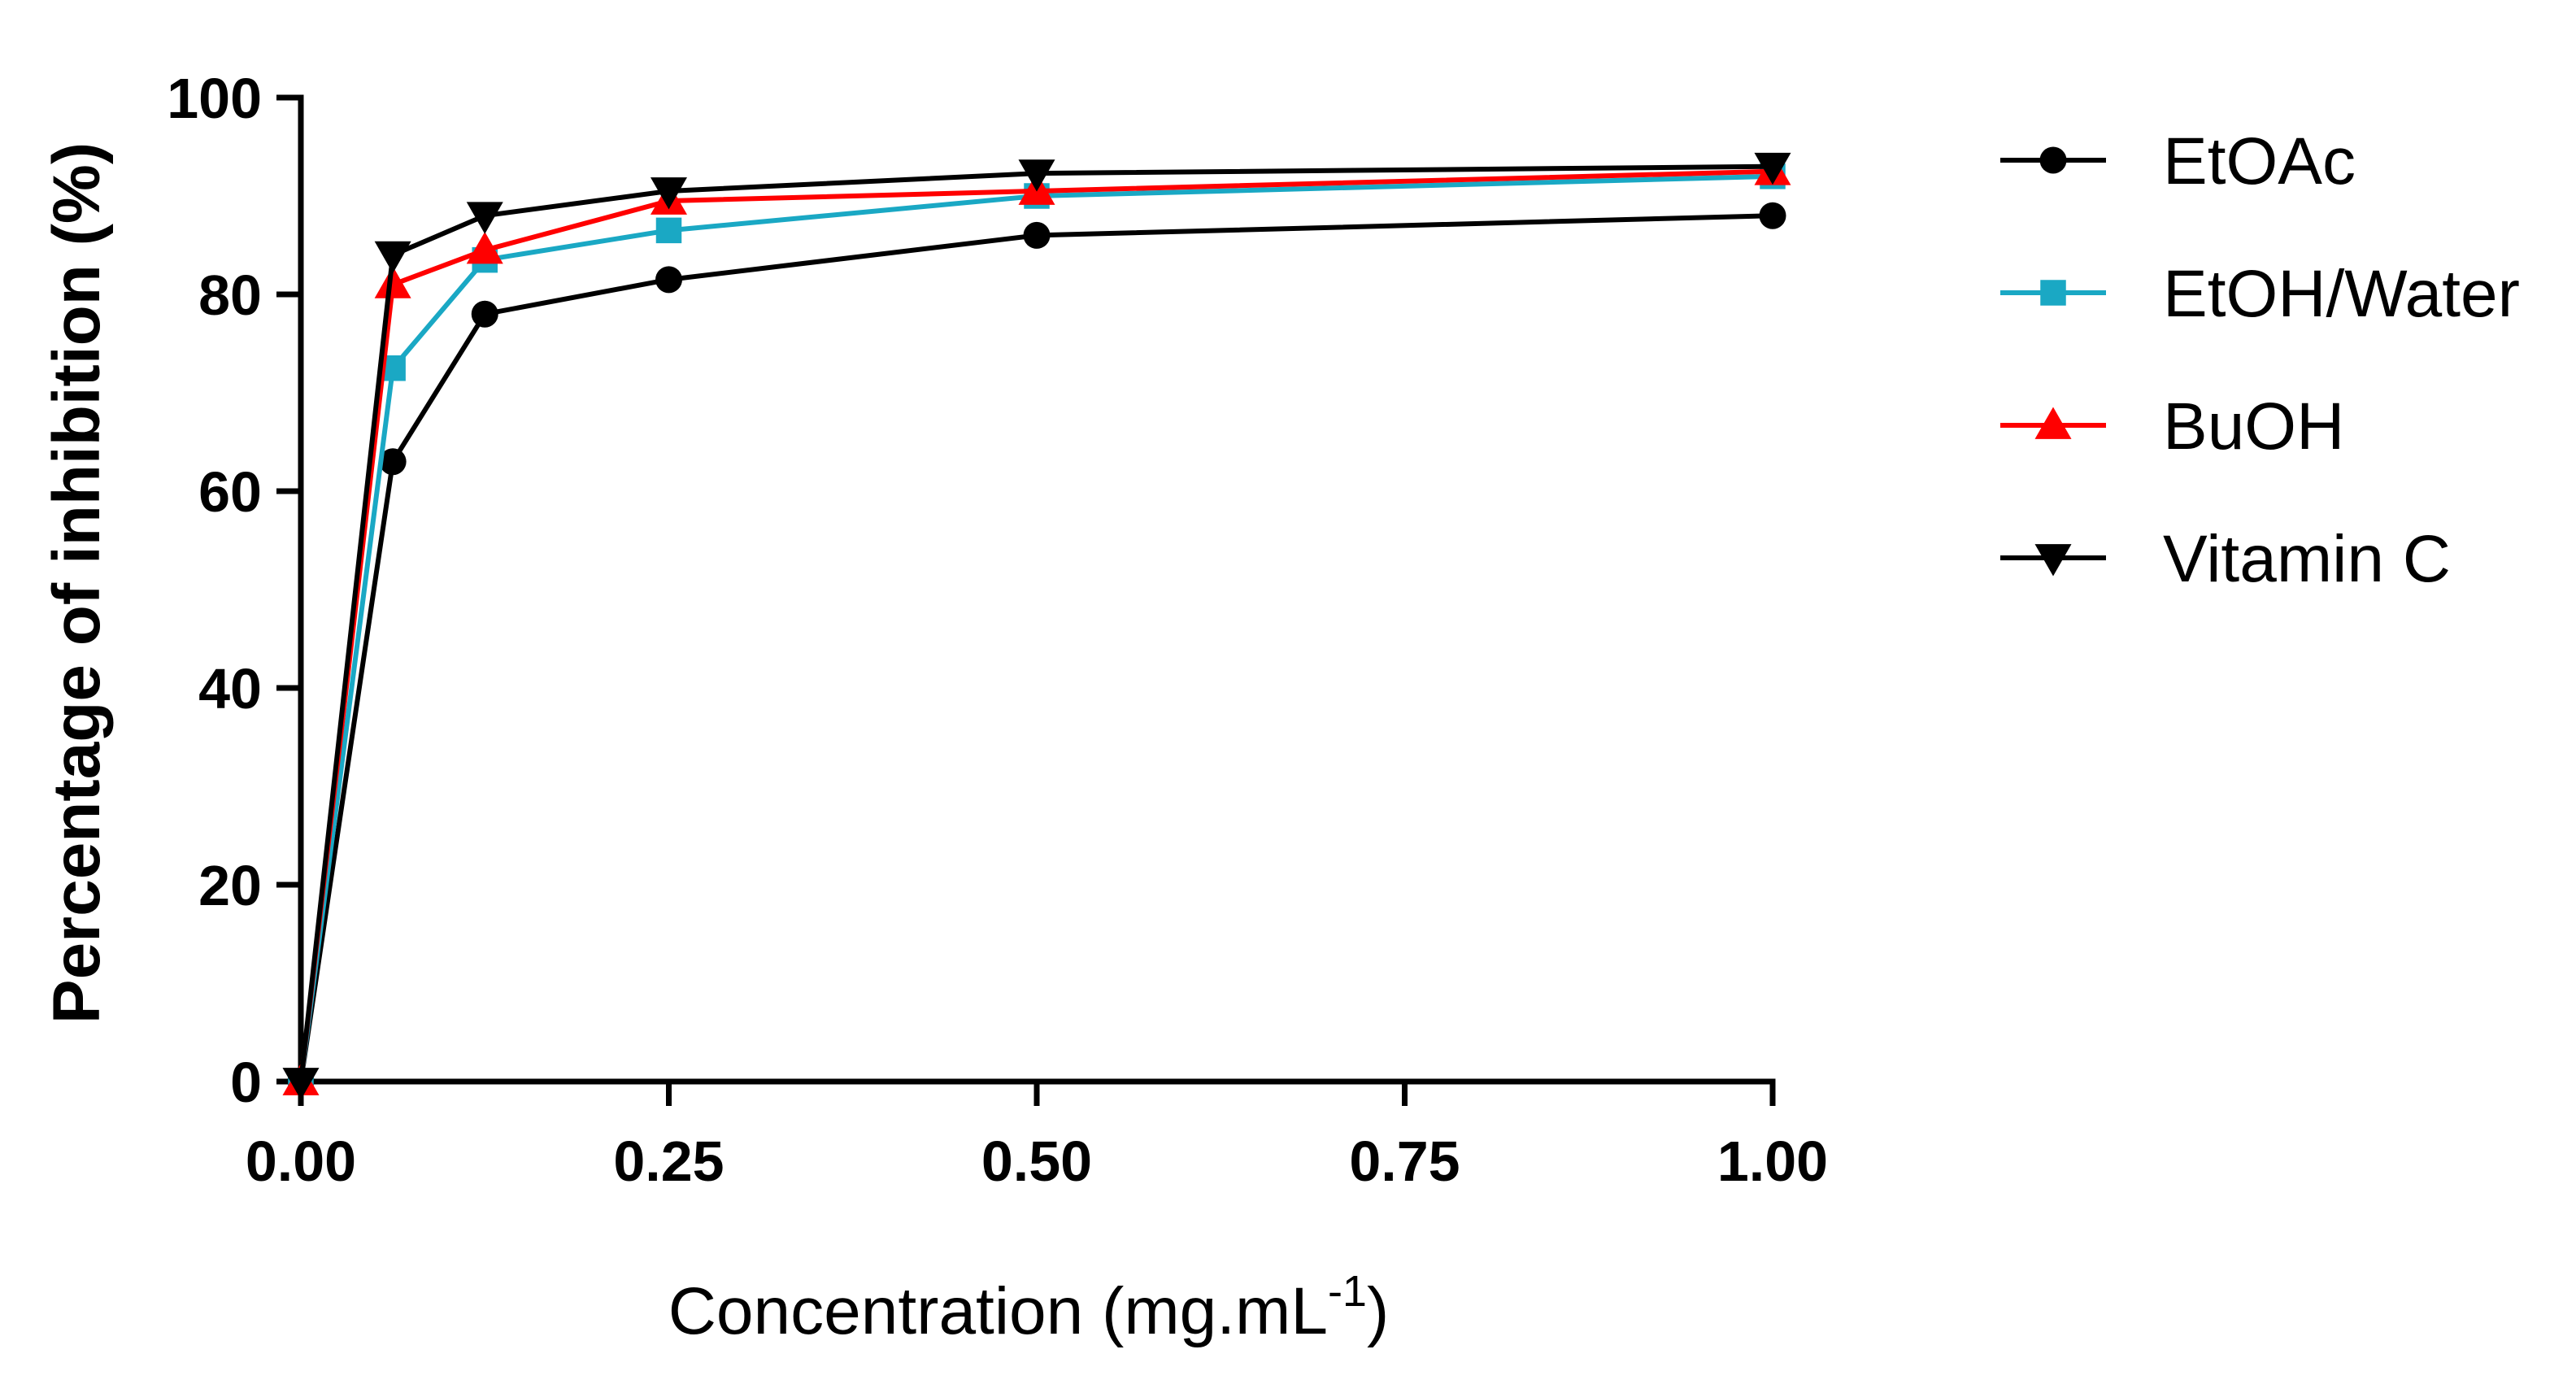 This screenshot has width=2576, height=1393. What do you see at coordinates (2307, 559) in the screenshot?
I see `legend-label: Vitamin C` at bounding box center [2307, 559].